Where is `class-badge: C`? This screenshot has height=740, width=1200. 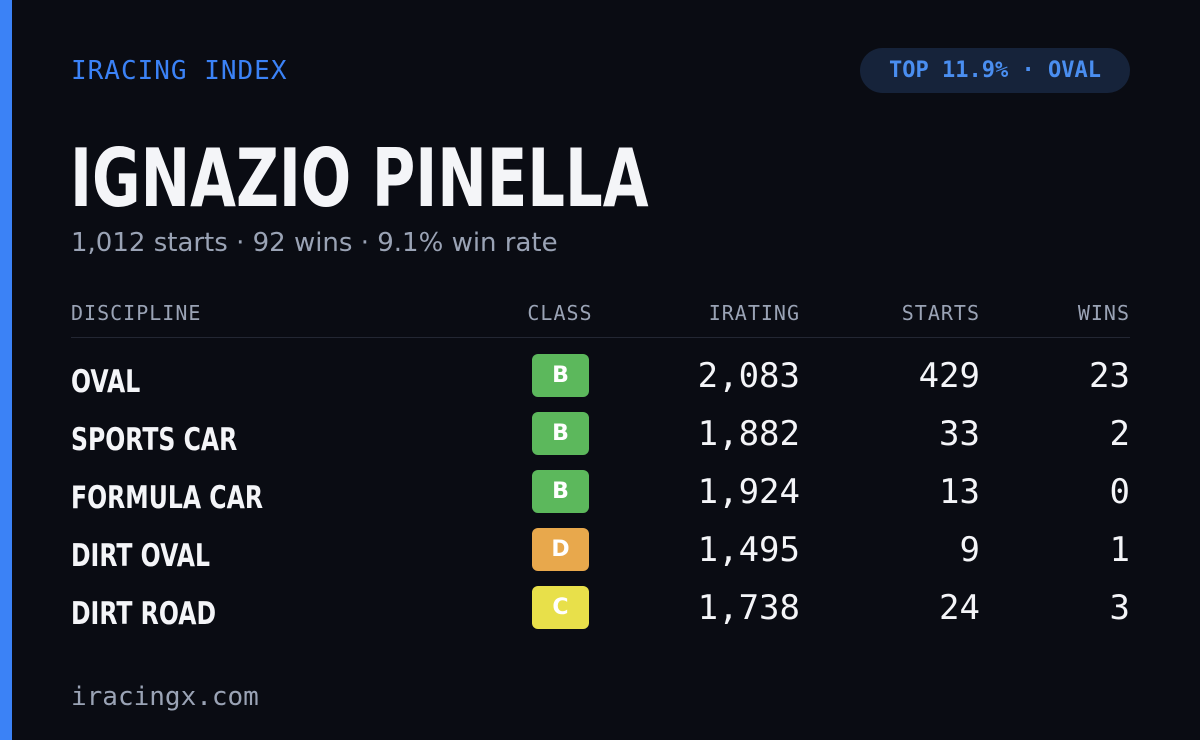 class-badge: C is located at coordinates (560, 607).